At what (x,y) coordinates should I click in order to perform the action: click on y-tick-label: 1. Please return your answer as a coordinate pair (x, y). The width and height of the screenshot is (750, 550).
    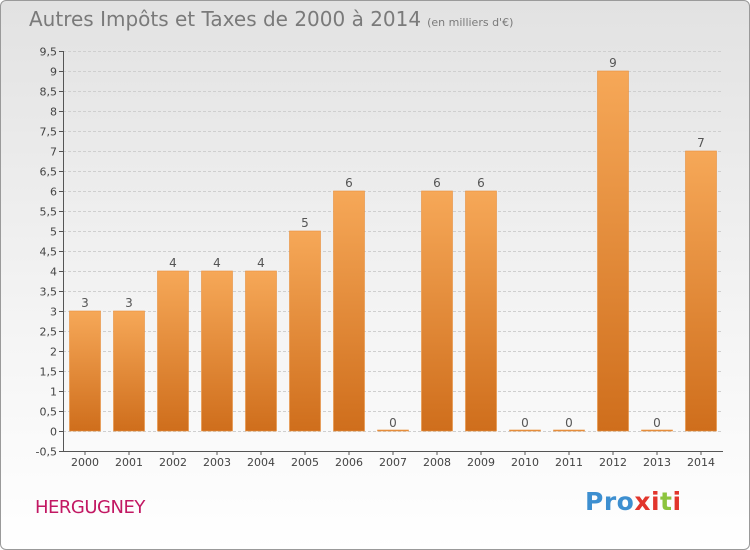
    Looking at the image, I should click on (53, 392).